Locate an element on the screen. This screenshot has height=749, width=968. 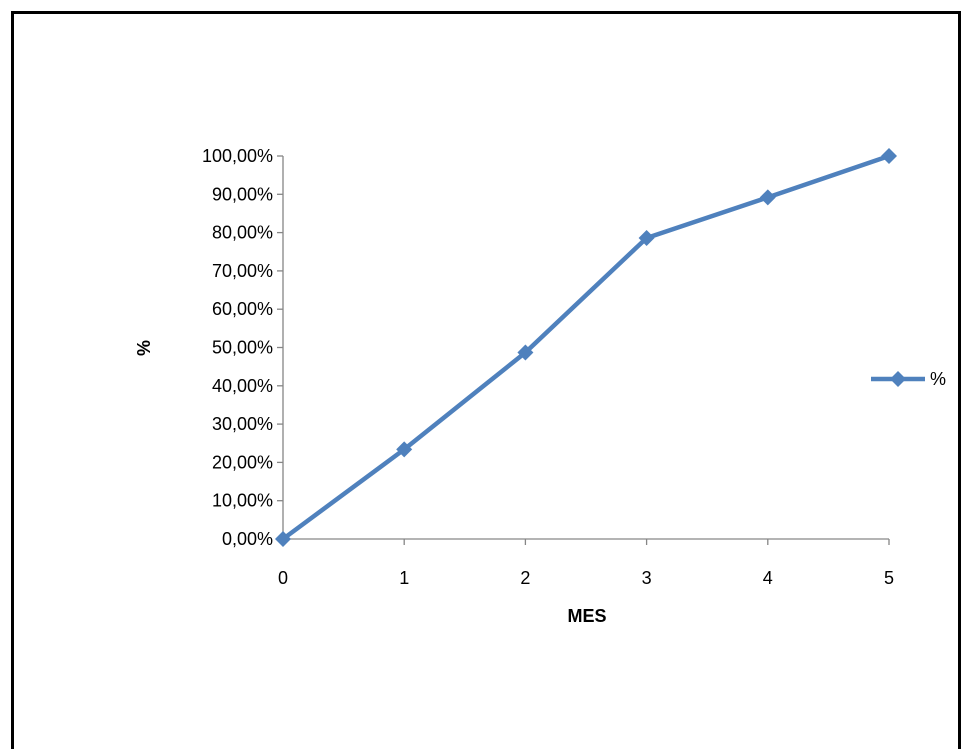
y-tick-label: 70,00% is located at coordinates (242, 271).